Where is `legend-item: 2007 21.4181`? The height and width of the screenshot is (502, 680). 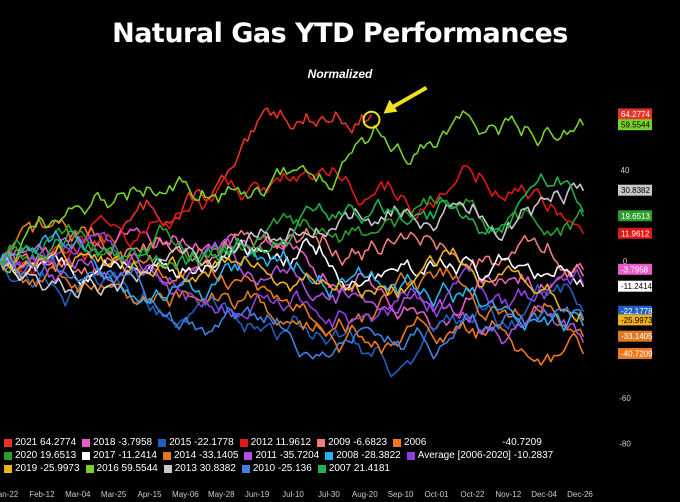 legend-item: 2007 21.4181 is located at coordinates (353, 468).